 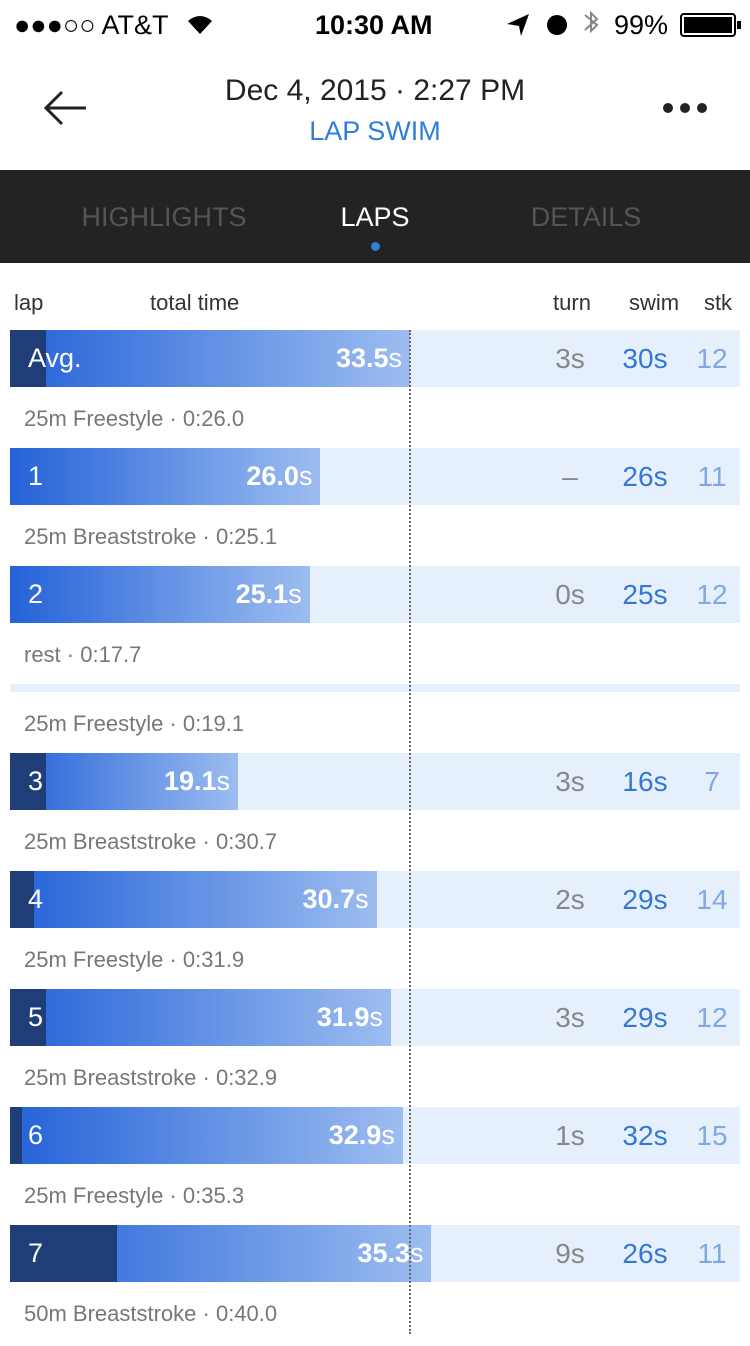 I want to click on swim-time: 16s, so click(x=645, y=781).